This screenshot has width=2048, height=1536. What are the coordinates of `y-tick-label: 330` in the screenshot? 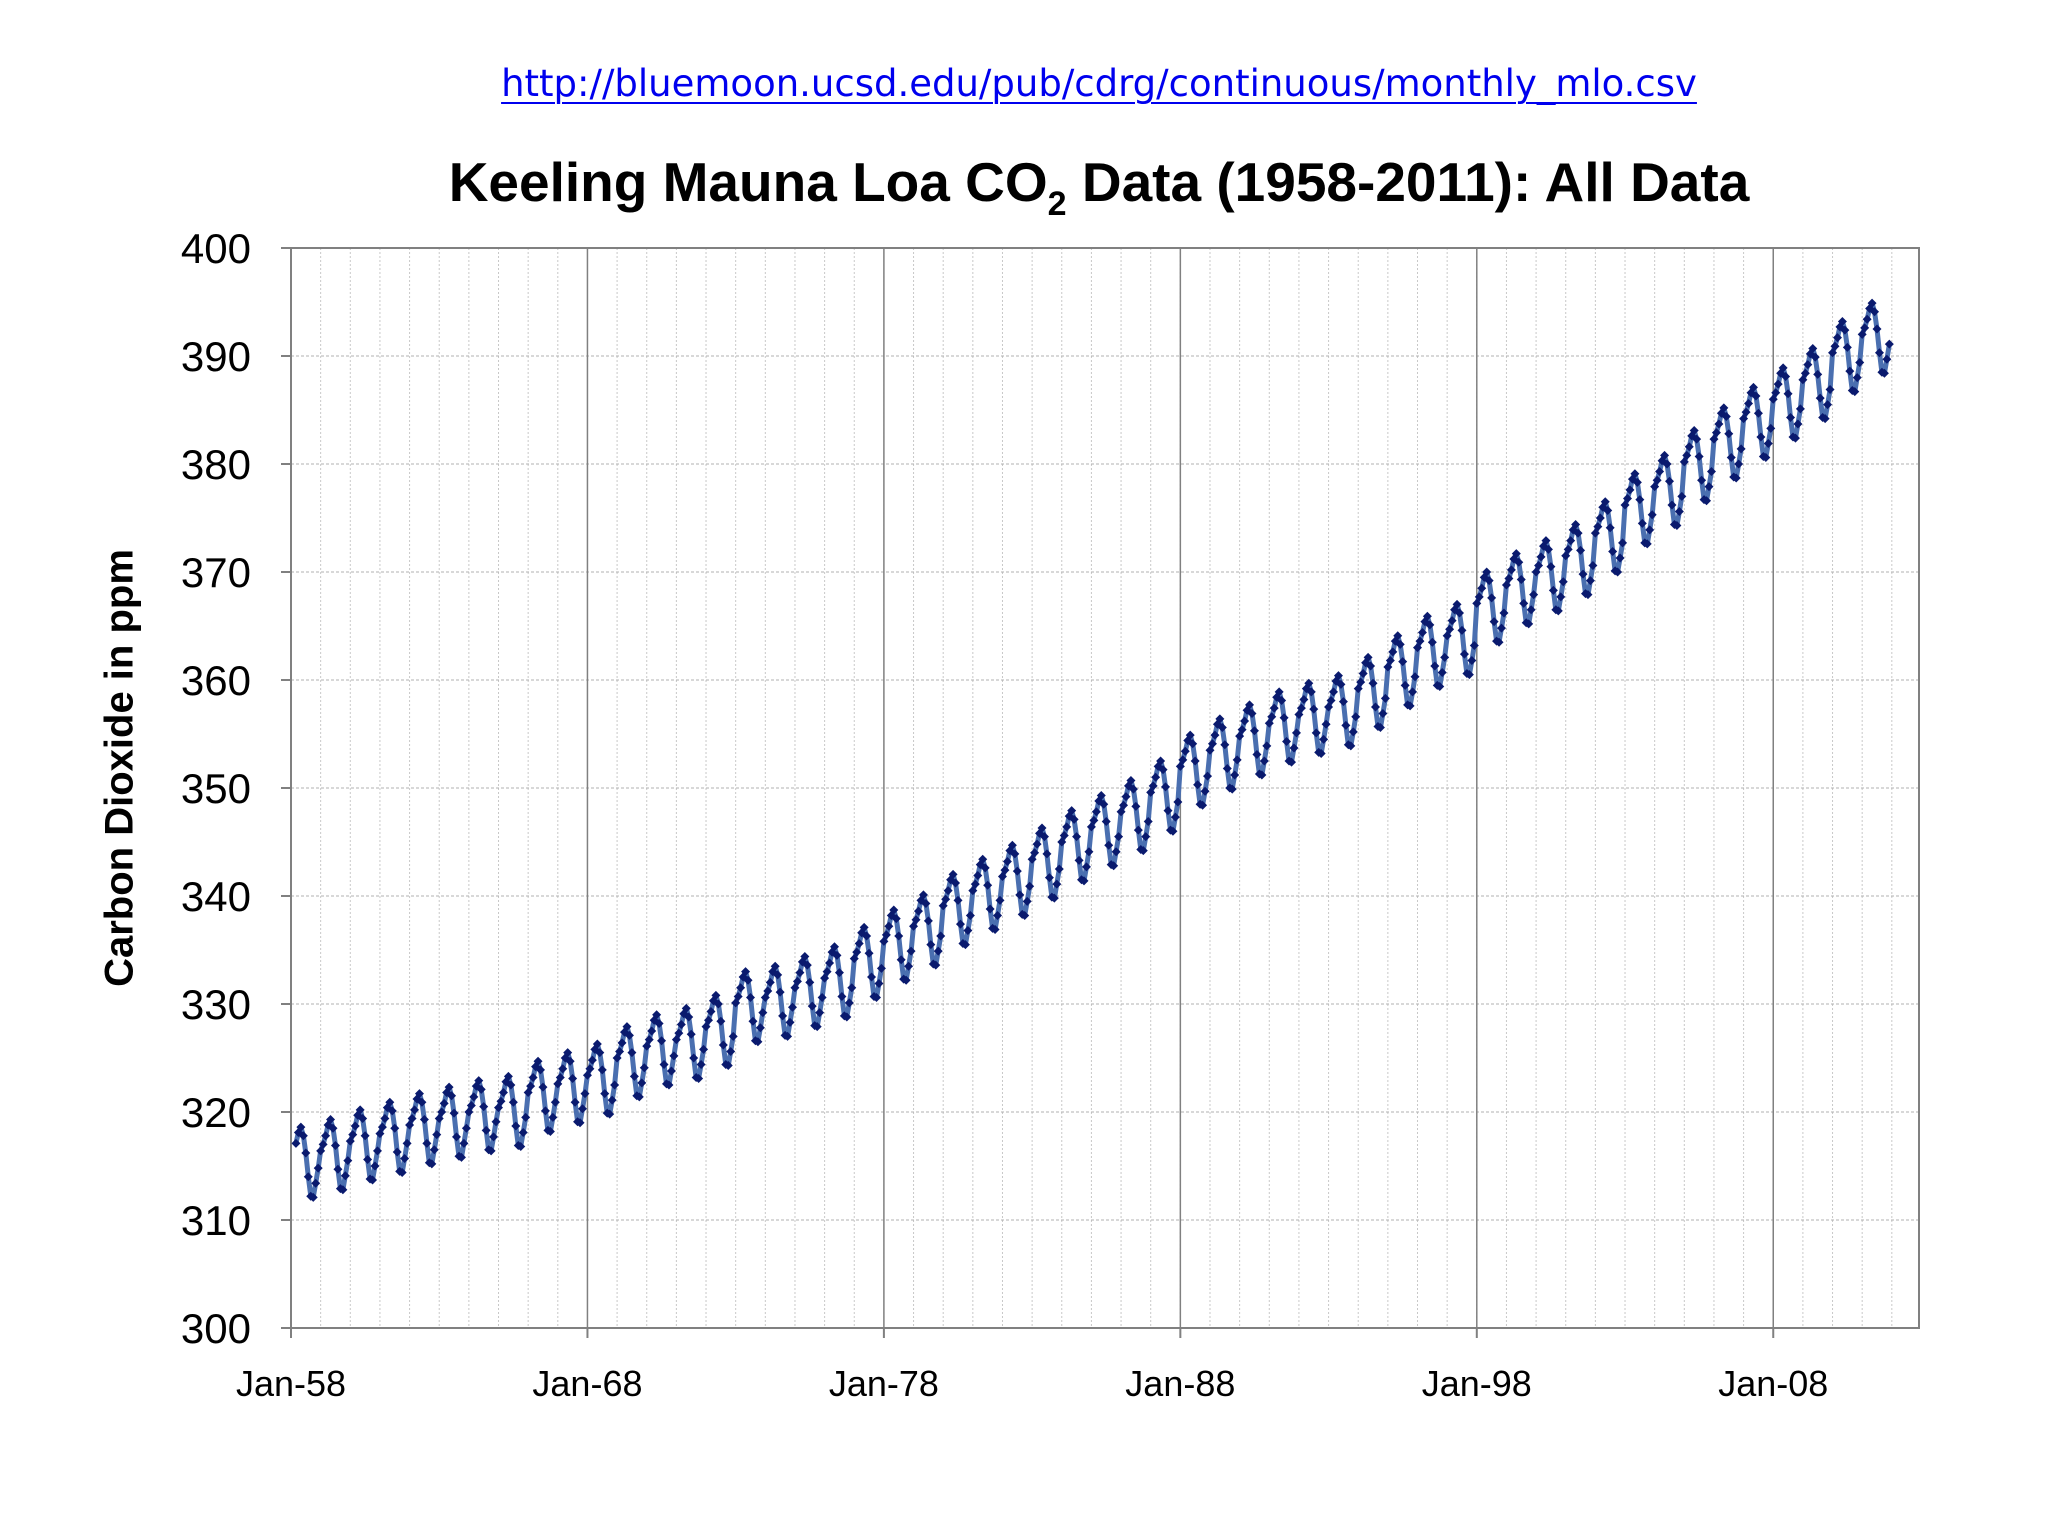 It's located at (216, 1004).